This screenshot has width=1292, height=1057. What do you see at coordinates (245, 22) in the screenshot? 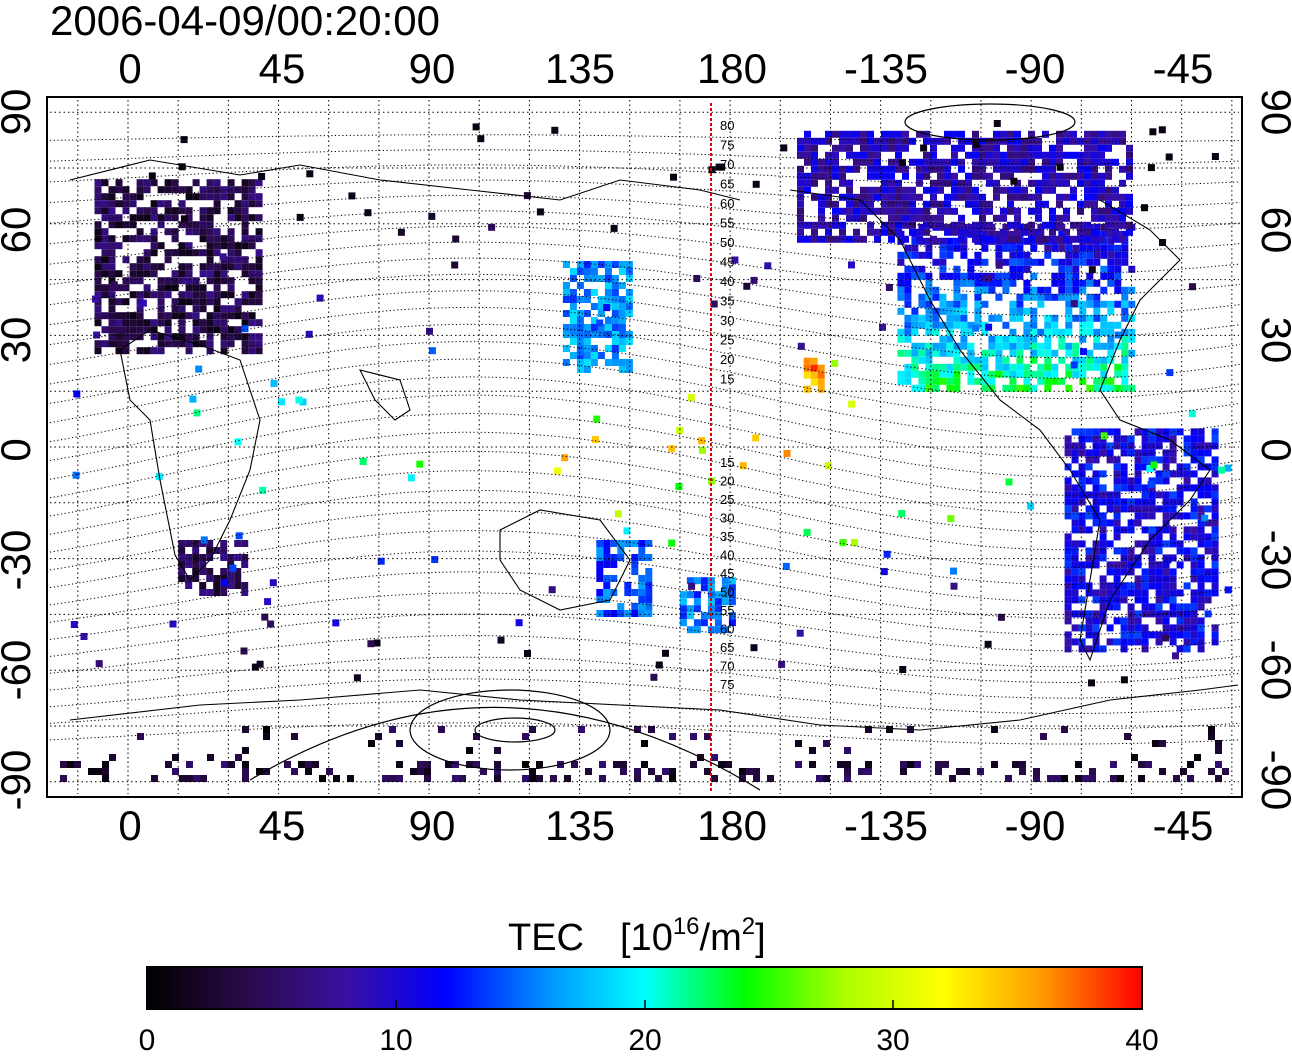
I see `timestamp-title: 2006-04-09/00:20:00` at bounding box center [245, 22].